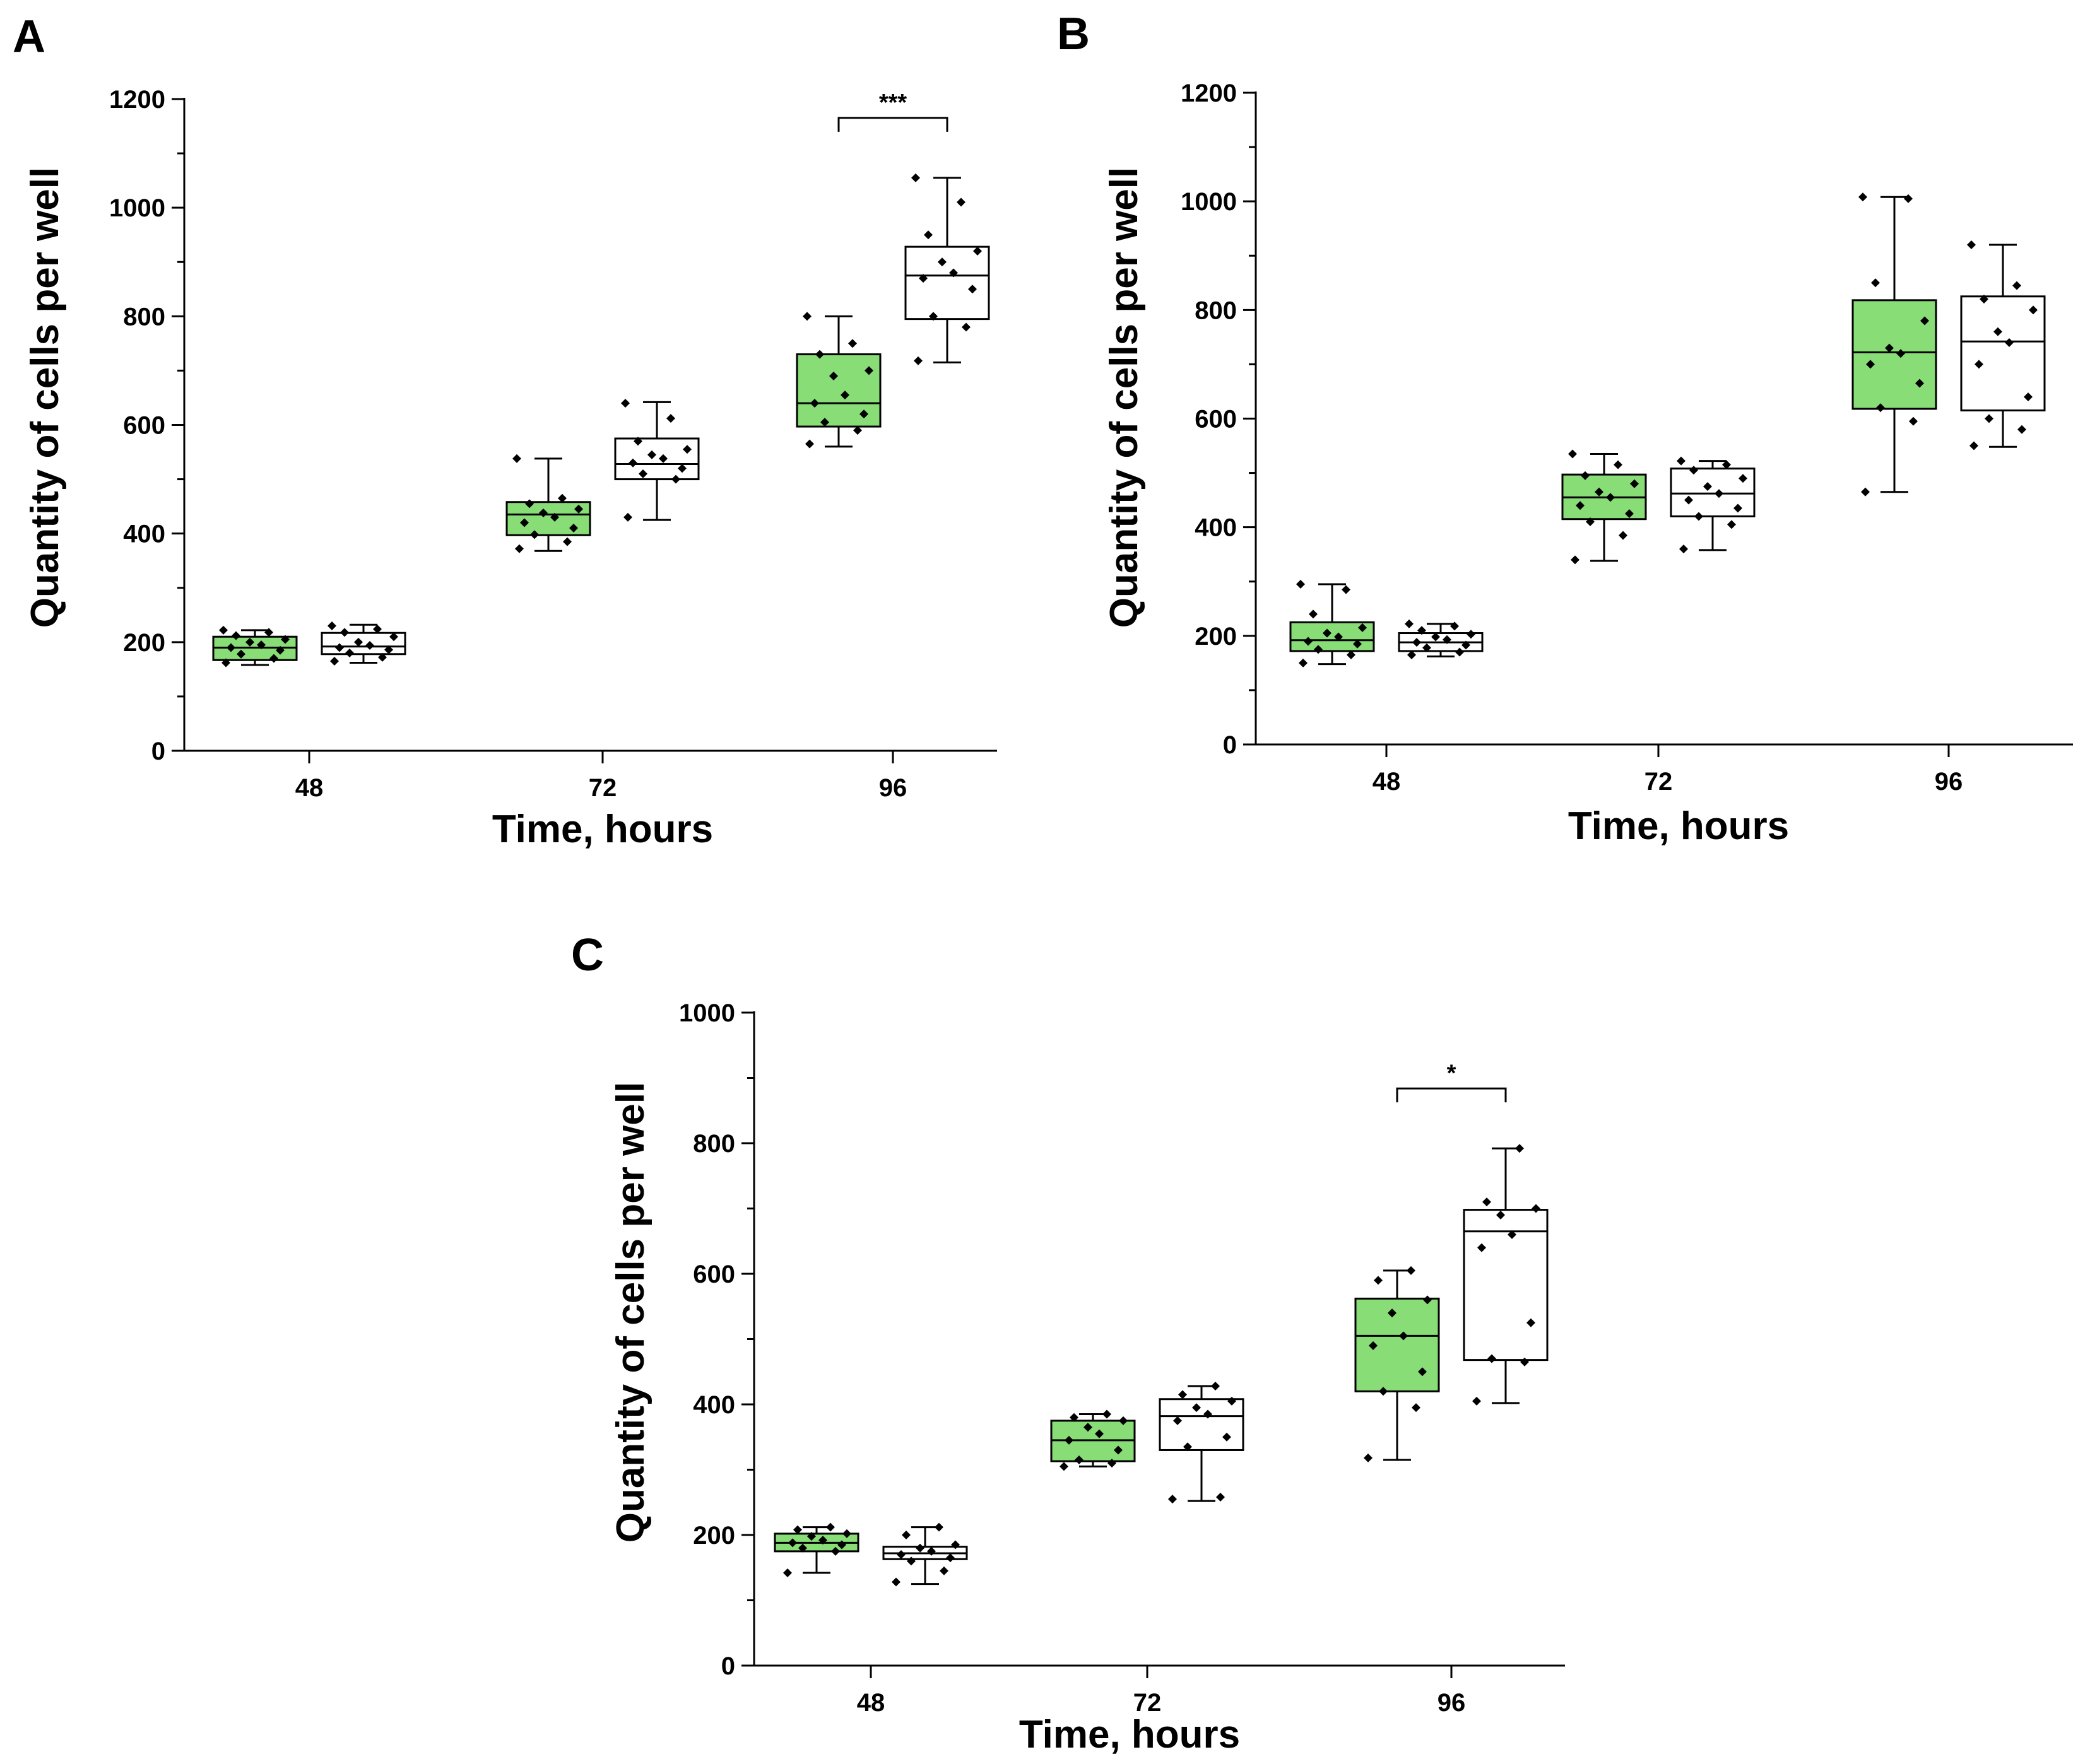 The height and width of the screenshot is (1764, 2090). What do you see at coordinates (1216, 636) in the screenshot?
I see `panel-b-y-tick-label: 200` at bounding box center [1216, 636].